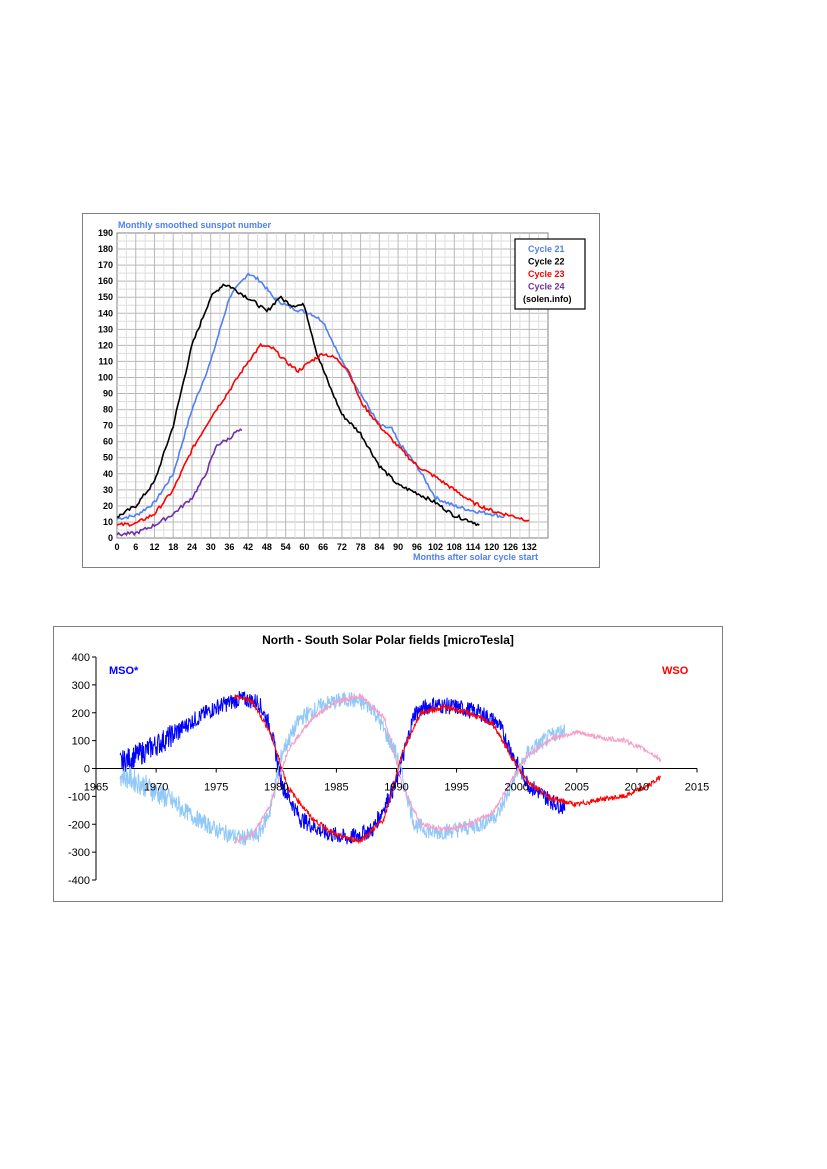 This screenshot has width=827, height=1169. Describe the element at coordinates (108, 474) in the screenshot. I see `y-tick-label: 40` at that location.